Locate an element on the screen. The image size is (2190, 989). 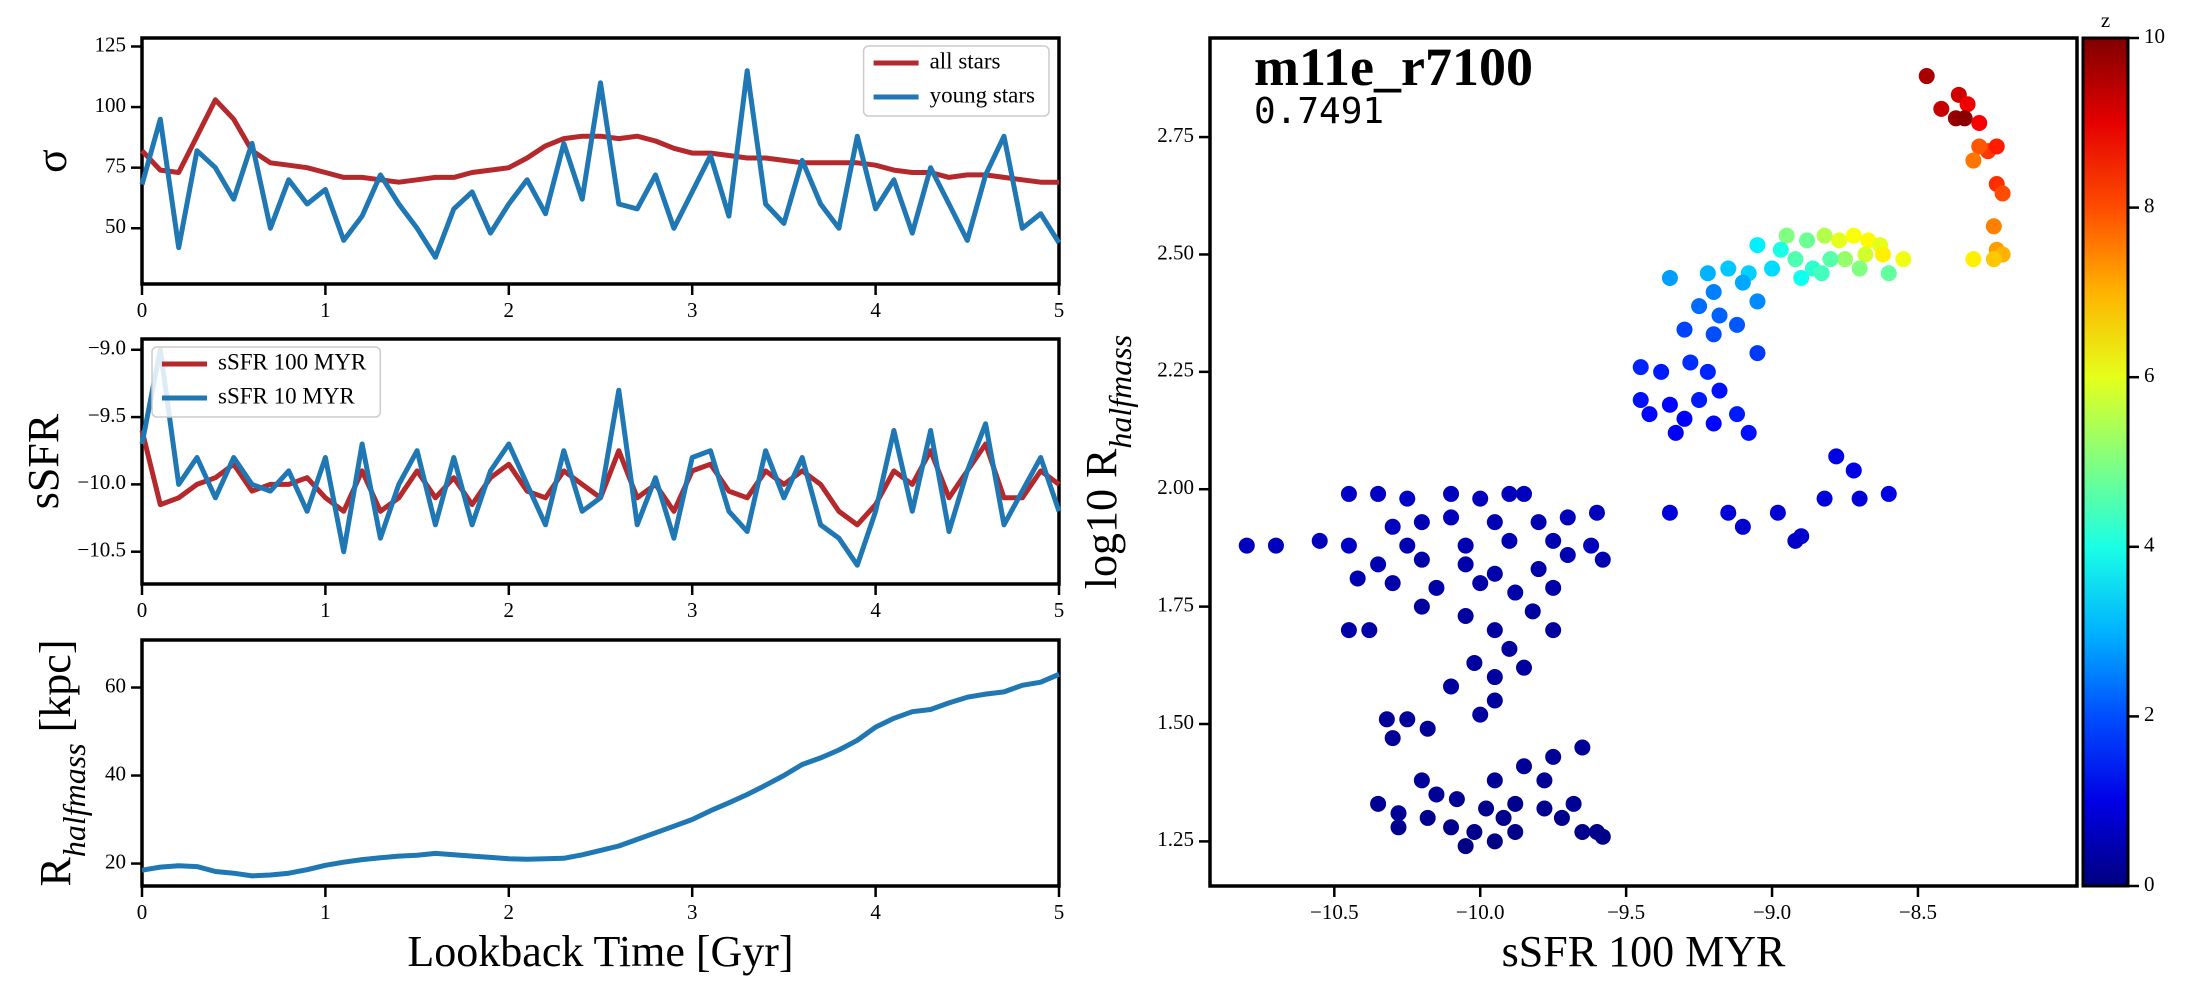
x-tick-label: 3 is located at coordinates (692, 310).